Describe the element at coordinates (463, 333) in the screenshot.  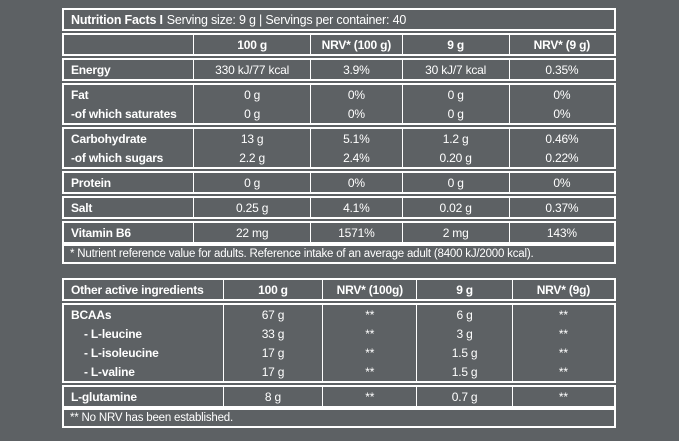
I see `nutrient-value: 3 g` at that location.